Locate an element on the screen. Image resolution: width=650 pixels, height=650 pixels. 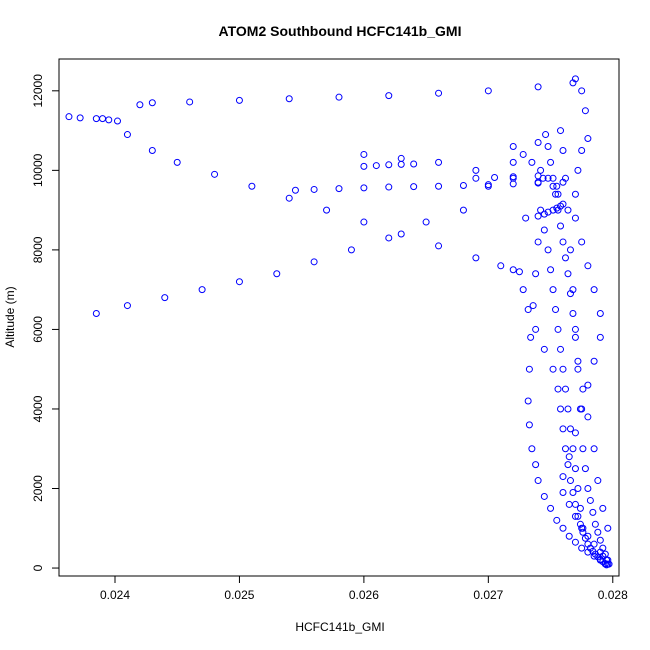
y-tick-label: 10000 is located at coordinates (38, 170).